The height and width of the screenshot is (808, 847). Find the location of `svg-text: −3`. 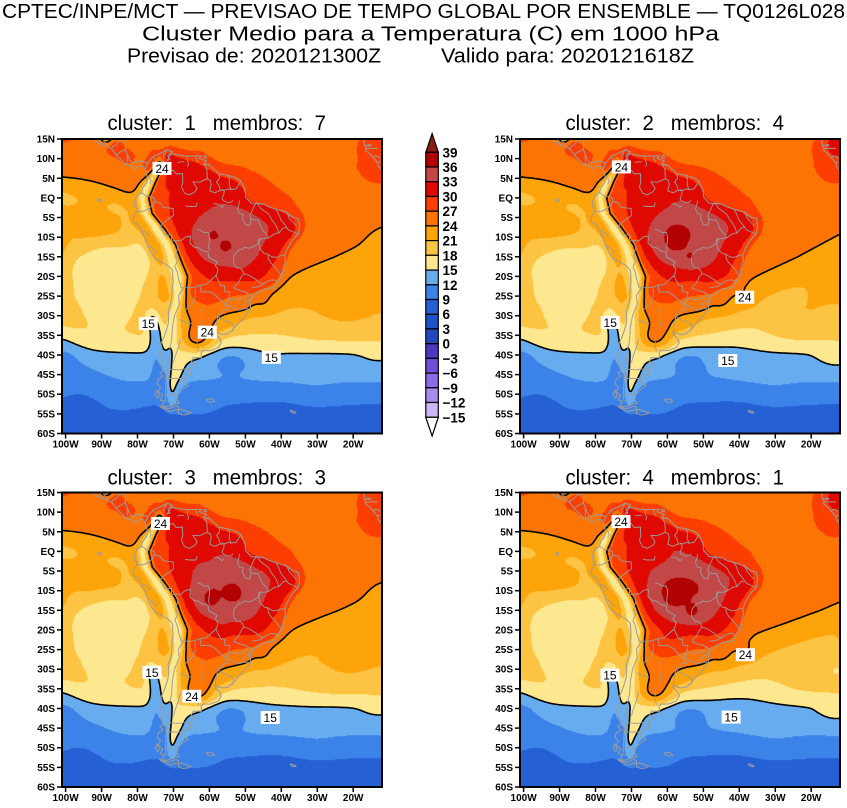

svg-text: −3 is located at coordinates (451, 358).